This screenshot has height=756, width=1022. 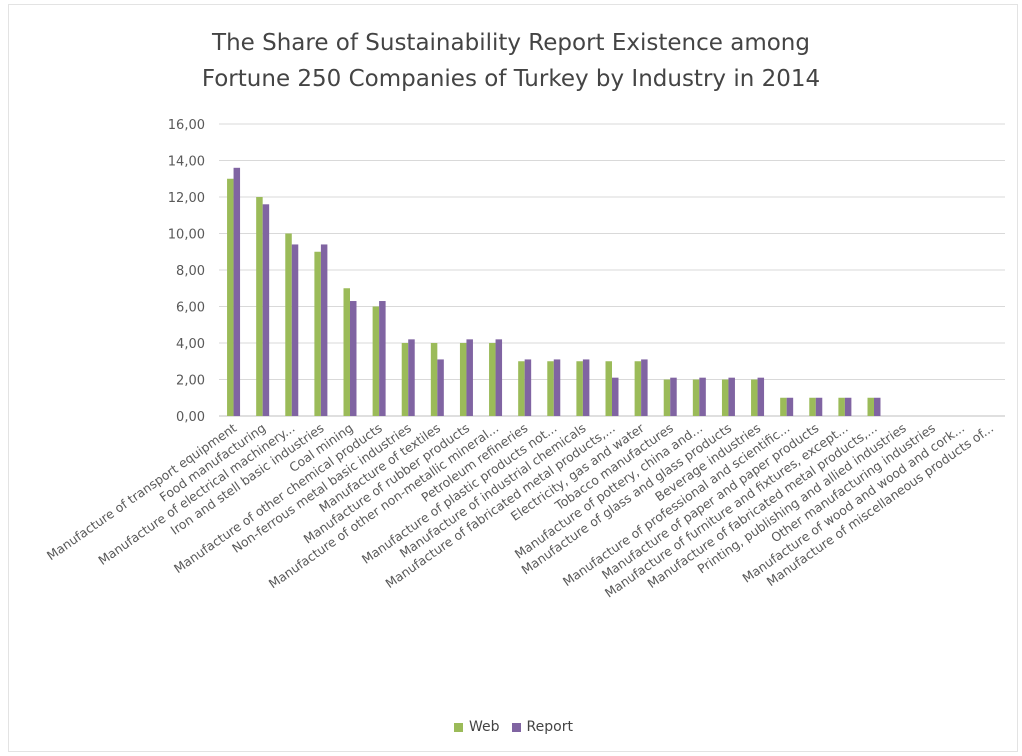 What do you see at coordinates (186, 198) in the screenshot?
I see `y-tick-label: 12,00` at bounding box center [186, 198].